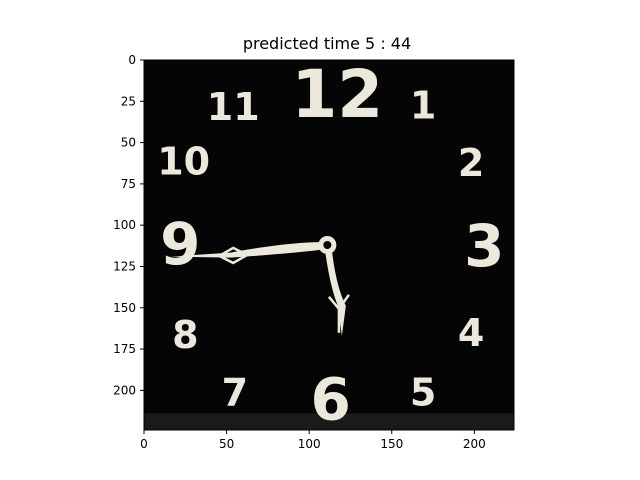 The image size is (640, 480). Describe the element at coordinates (327, 43) in the screenshot. I see `chart-title: predicted time 5 : 44` at that location.